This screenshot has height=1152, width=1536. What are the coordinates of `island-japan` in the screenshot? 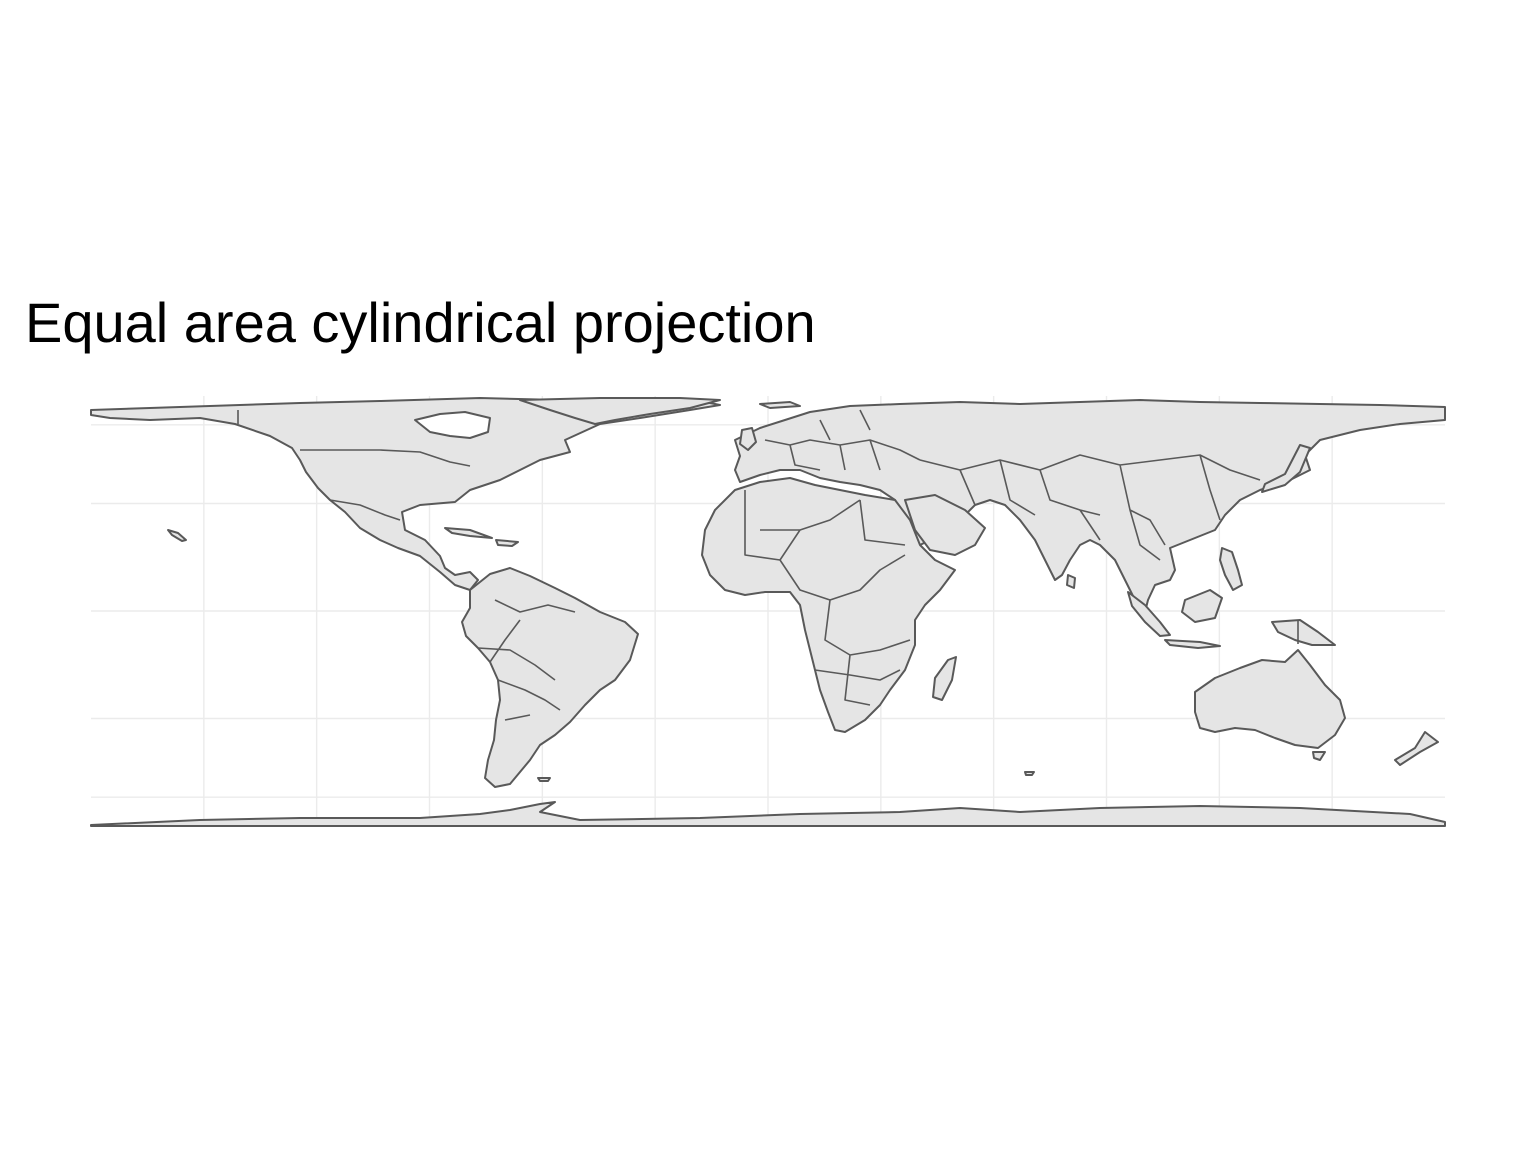 It's located at (1286, 468).